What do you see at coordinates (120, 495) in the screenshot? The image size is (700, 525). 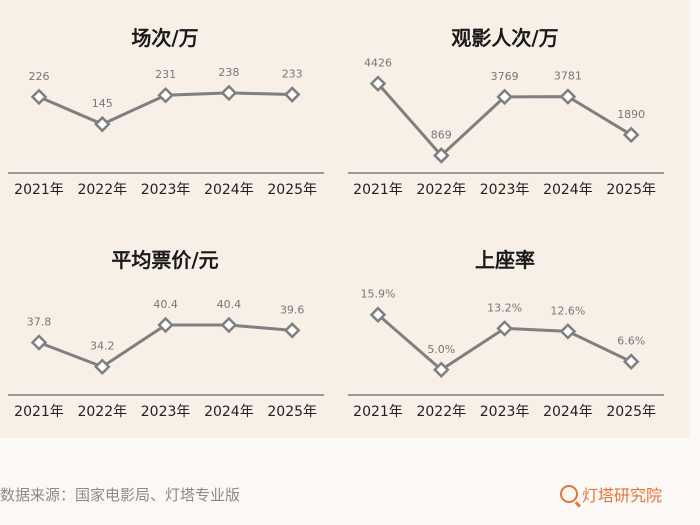 I see `data-source: 数据来源：国家电影局、灯塔专业版` at bounding box center [120, 495].